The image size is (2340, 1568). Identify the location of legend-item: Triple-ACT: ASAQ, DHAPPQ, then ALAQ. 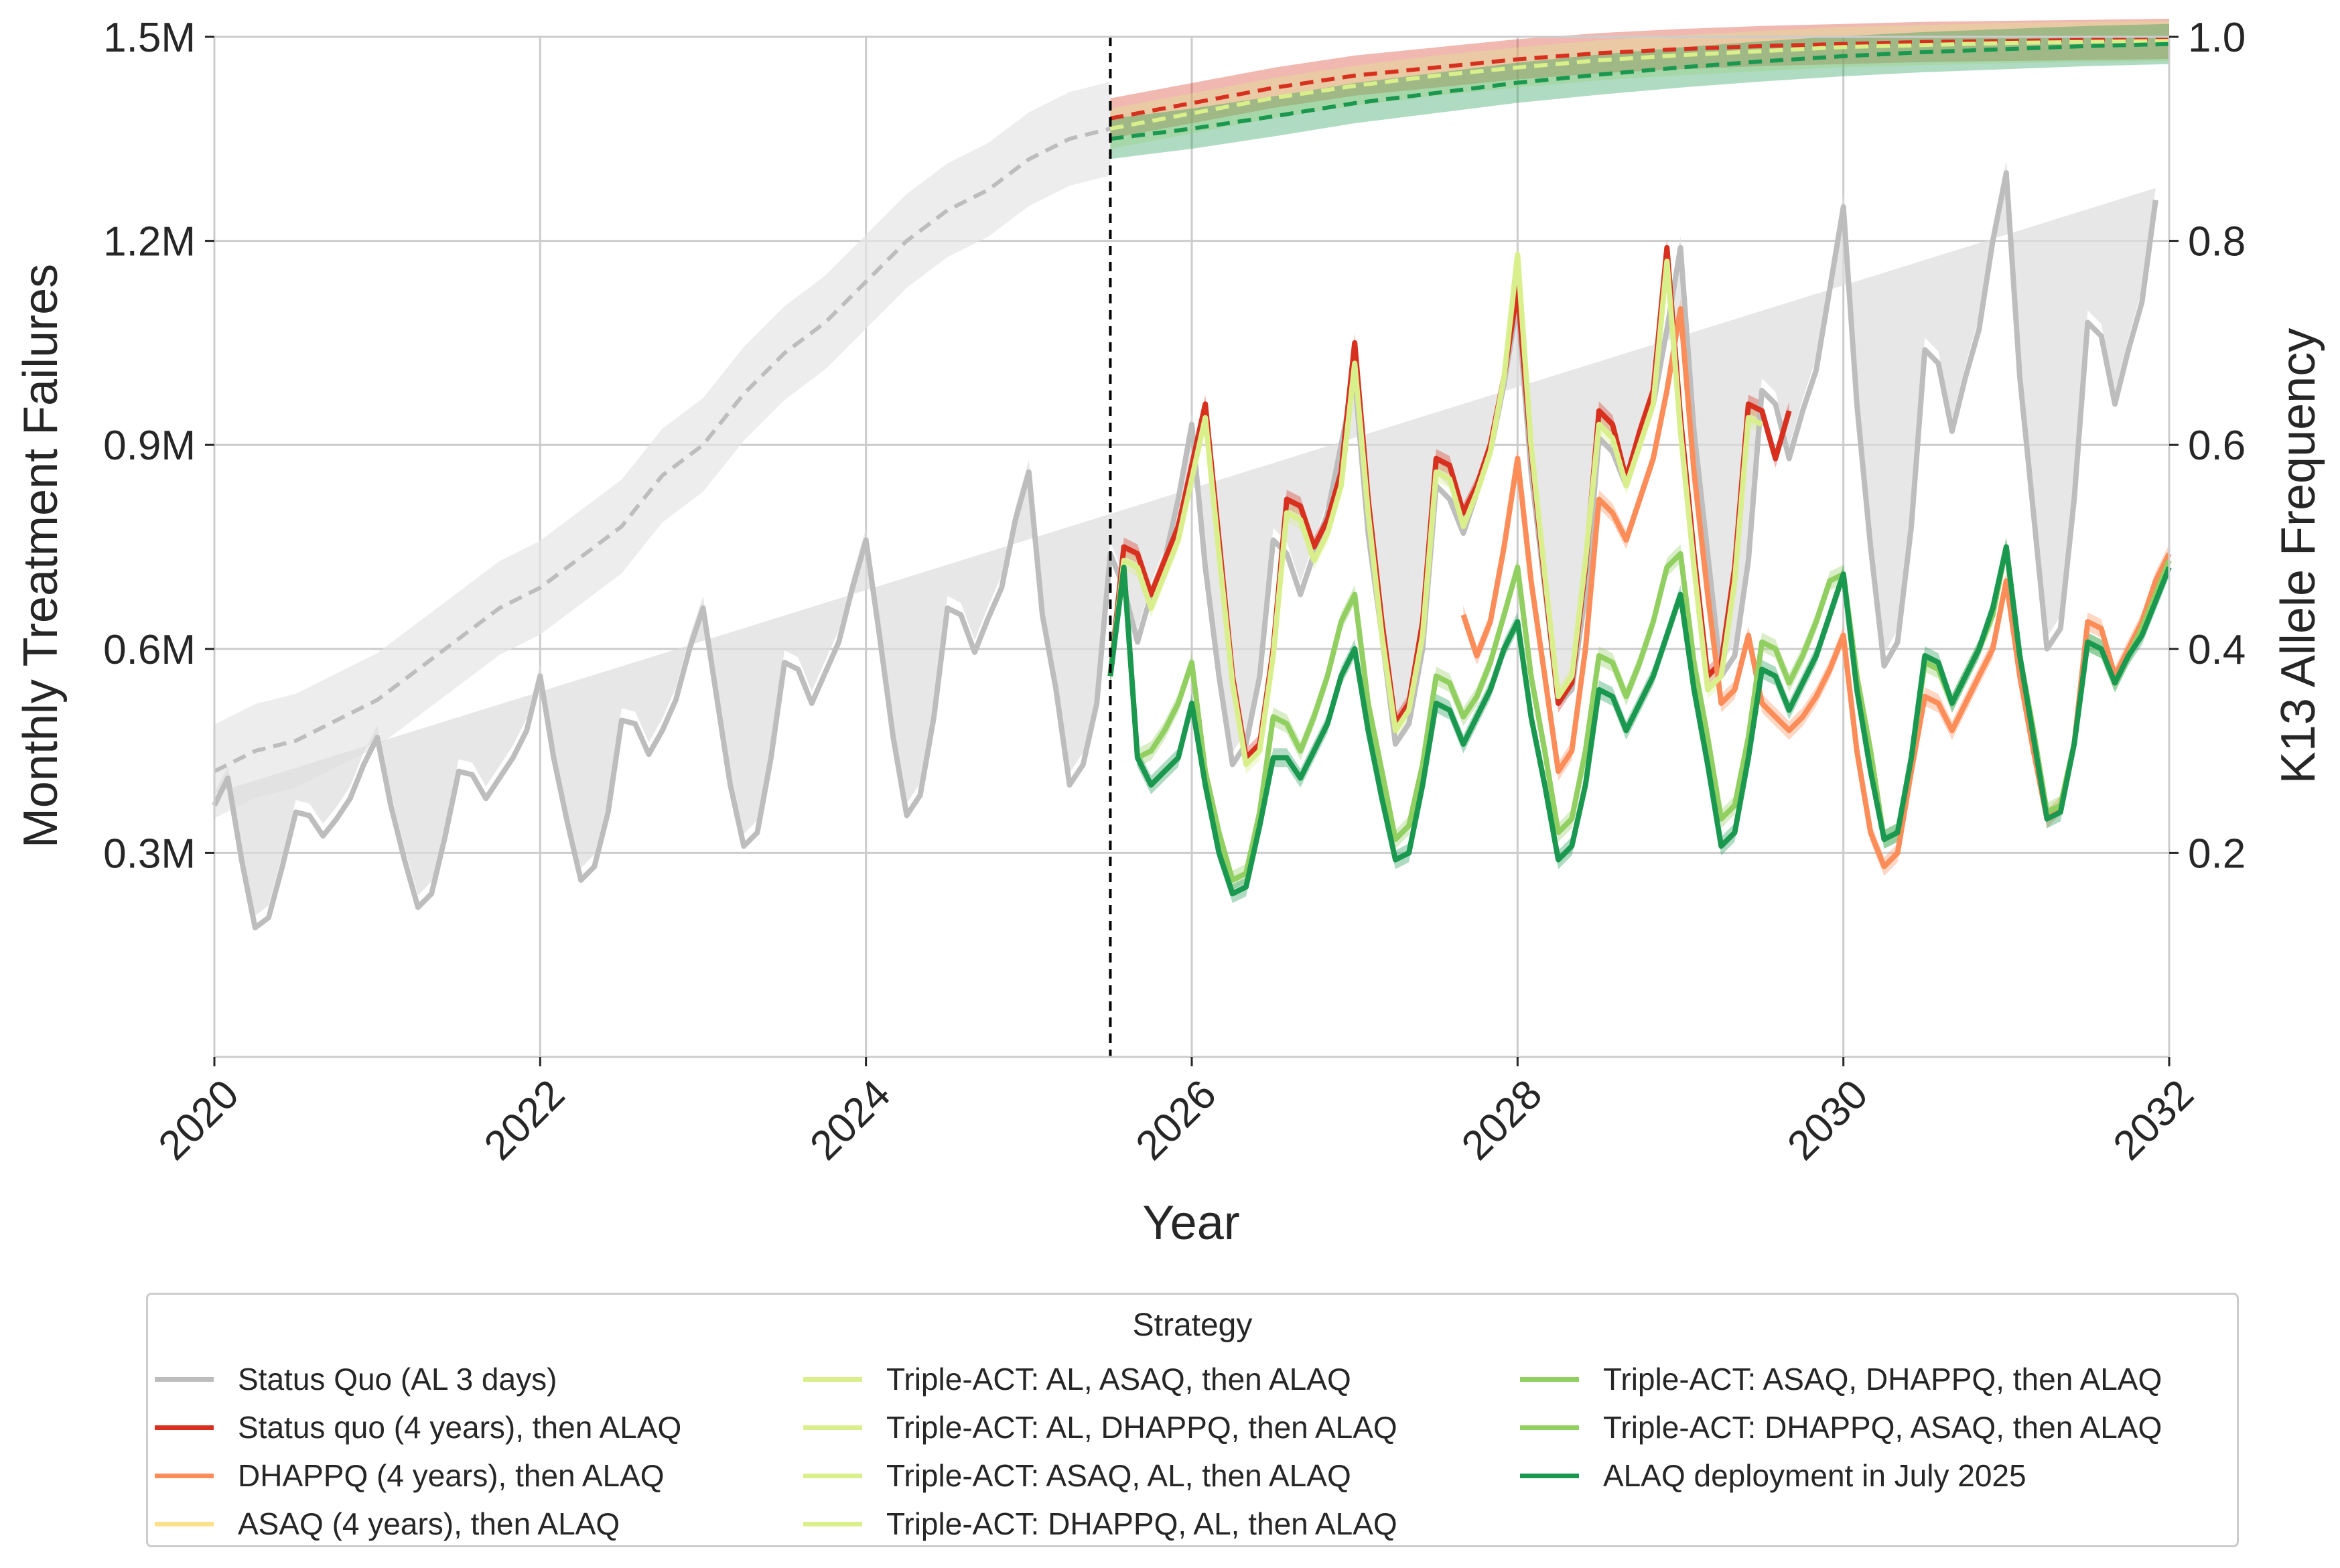
(1841, 1379).